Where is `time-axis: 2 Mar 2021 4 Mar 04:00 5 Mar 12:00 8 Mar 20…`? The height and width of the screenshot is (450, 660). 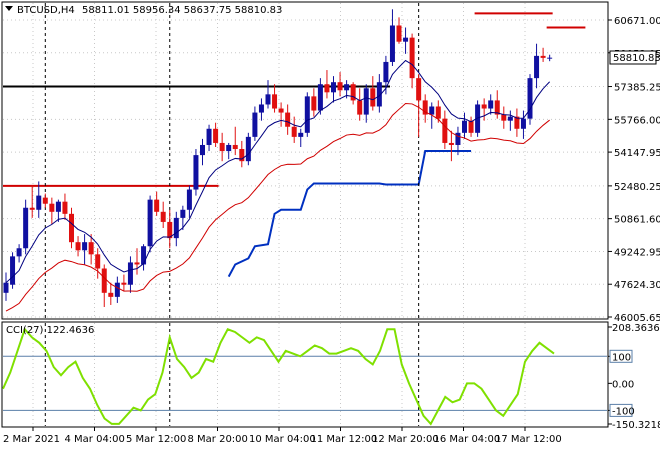 time-axis: 2 Mar 2021 4 Mar 04:00 5 Mar 12:00 8 Mar 20… is located at coordinates (282, 436).